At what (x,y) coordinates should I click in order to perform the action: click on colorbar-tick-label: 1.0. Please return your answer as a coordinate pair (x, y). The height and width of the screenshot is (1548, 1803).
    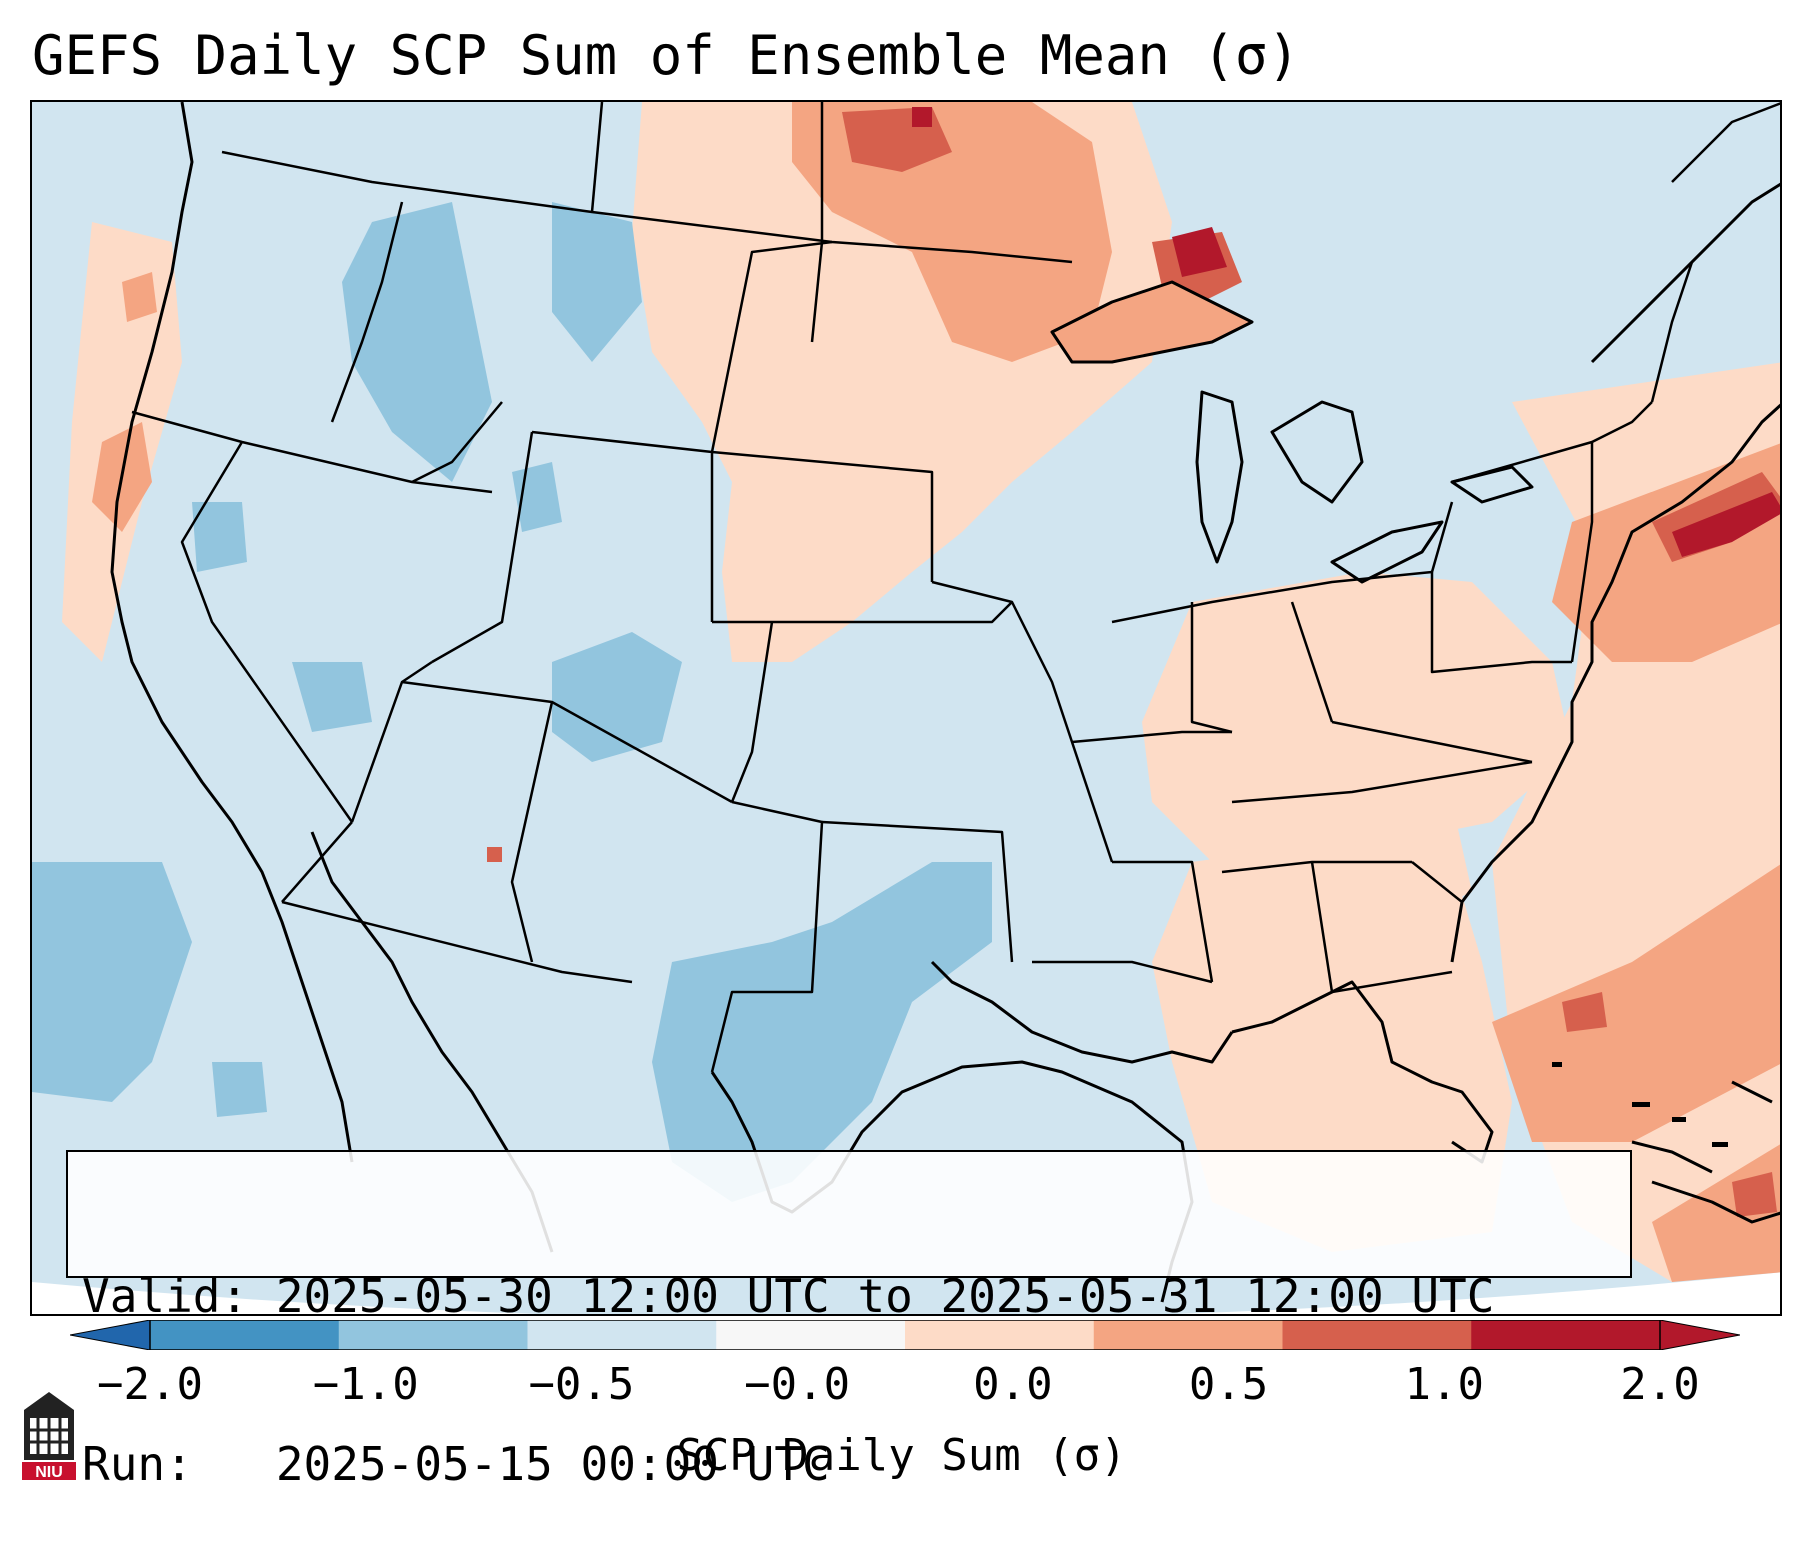
    Looking at the image, I should click on (1444, 1384).